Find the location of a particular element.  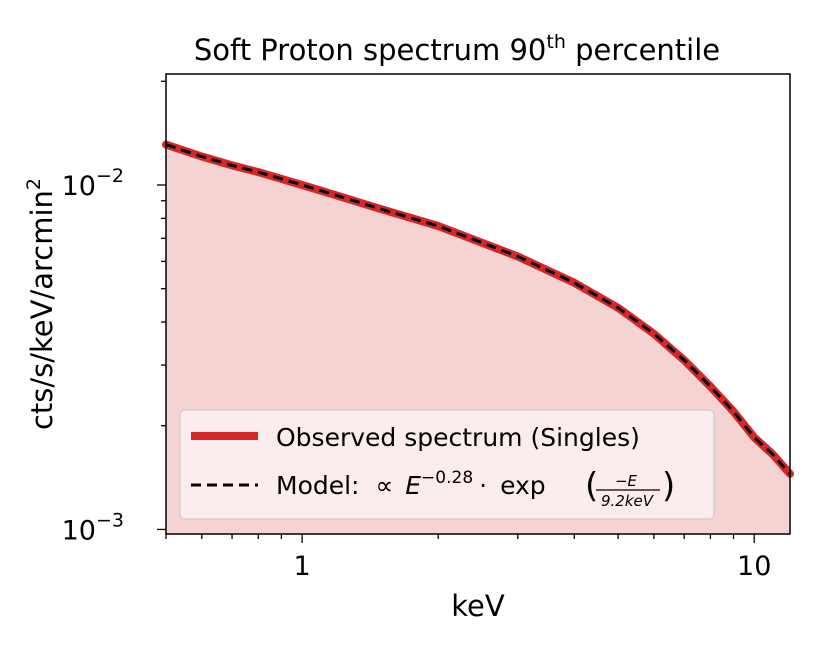

x-tick-label-1: 1 is located at coordinates (302, 566).